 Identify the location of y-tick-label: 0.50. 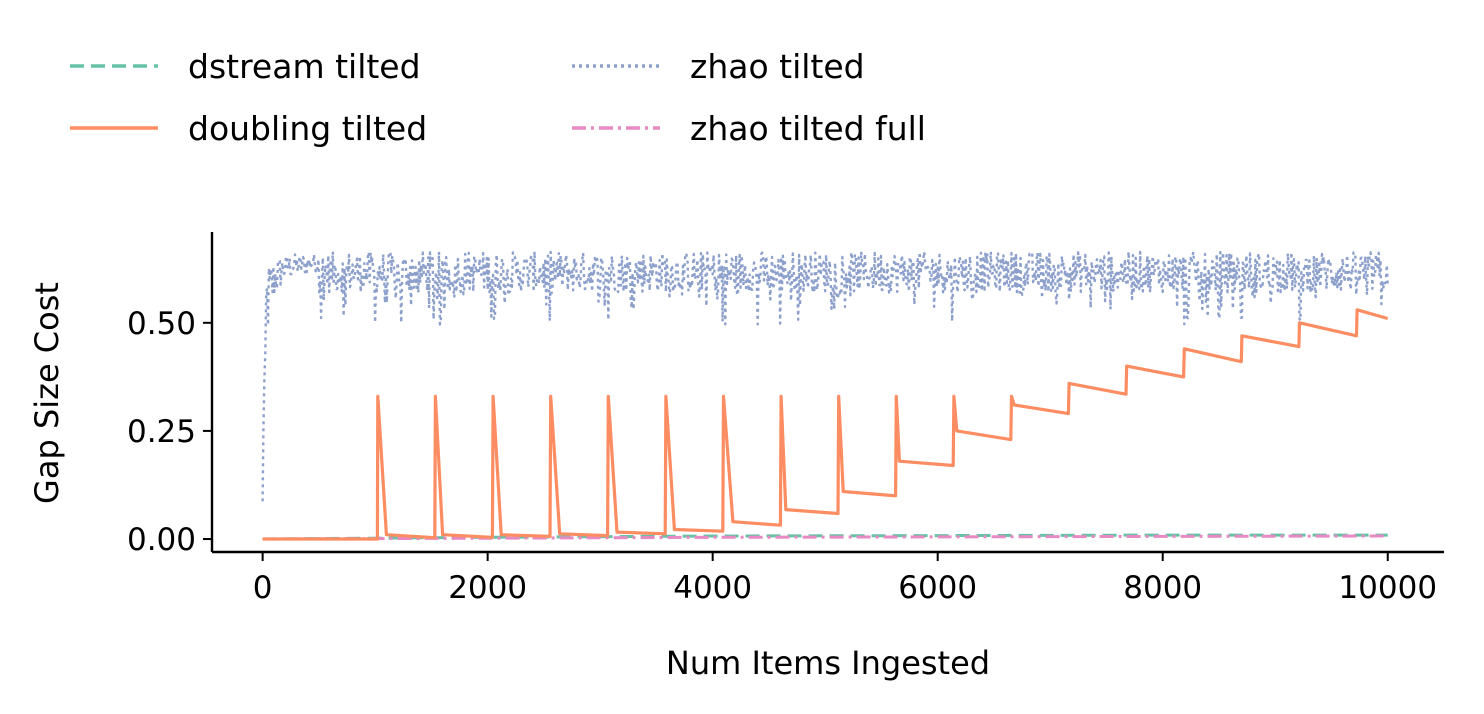
(161, 324).